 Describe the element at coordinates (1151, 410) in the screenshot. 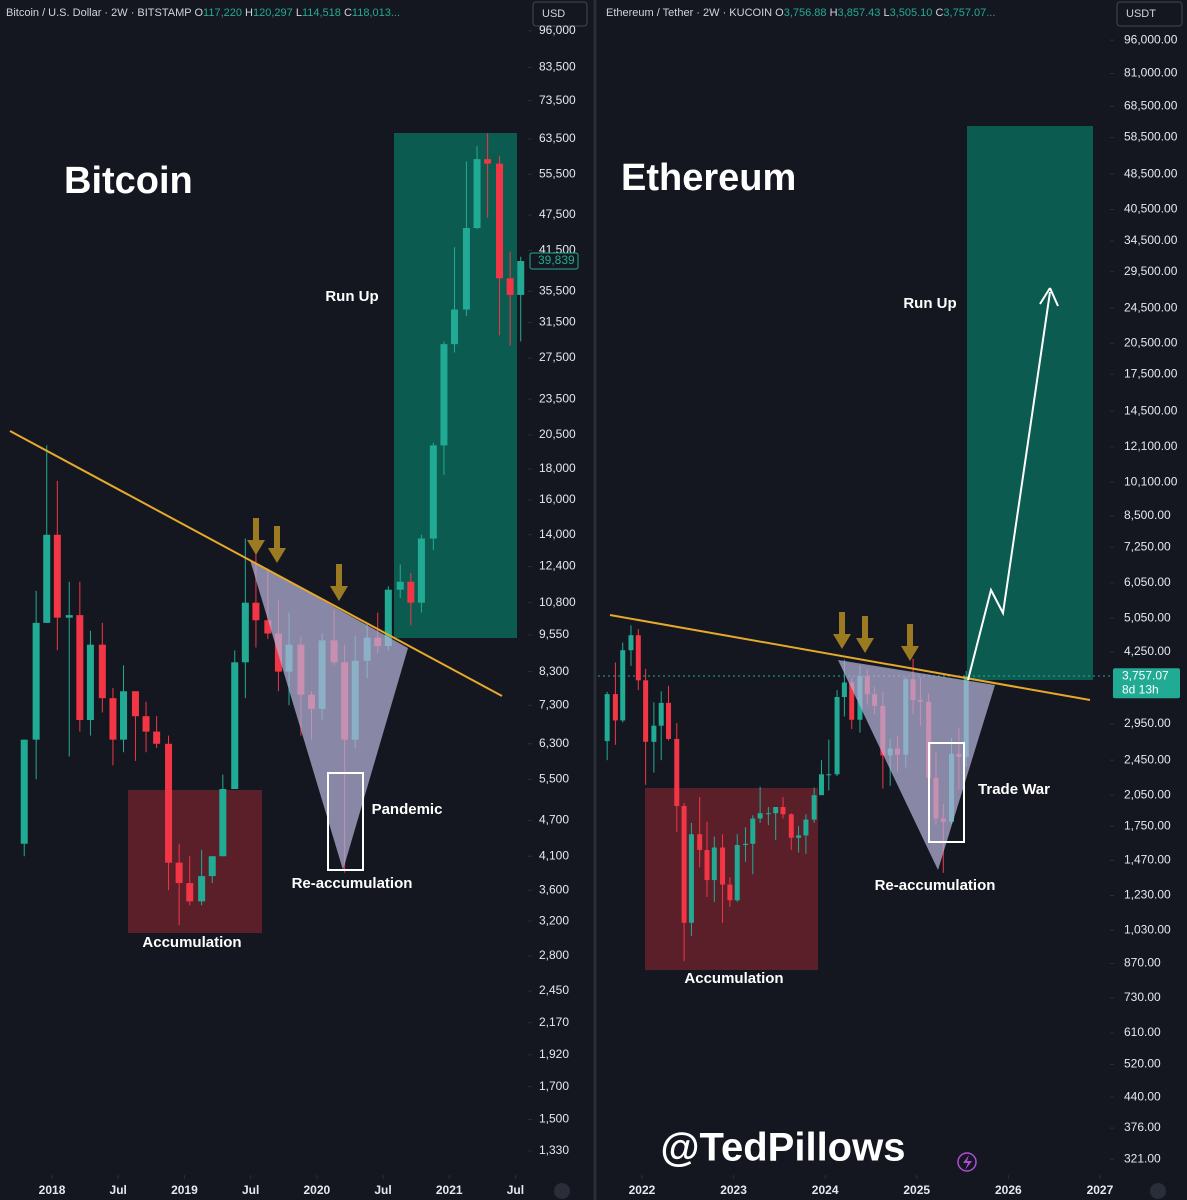

I see `y-tick-label: 14,500.00` at that location.